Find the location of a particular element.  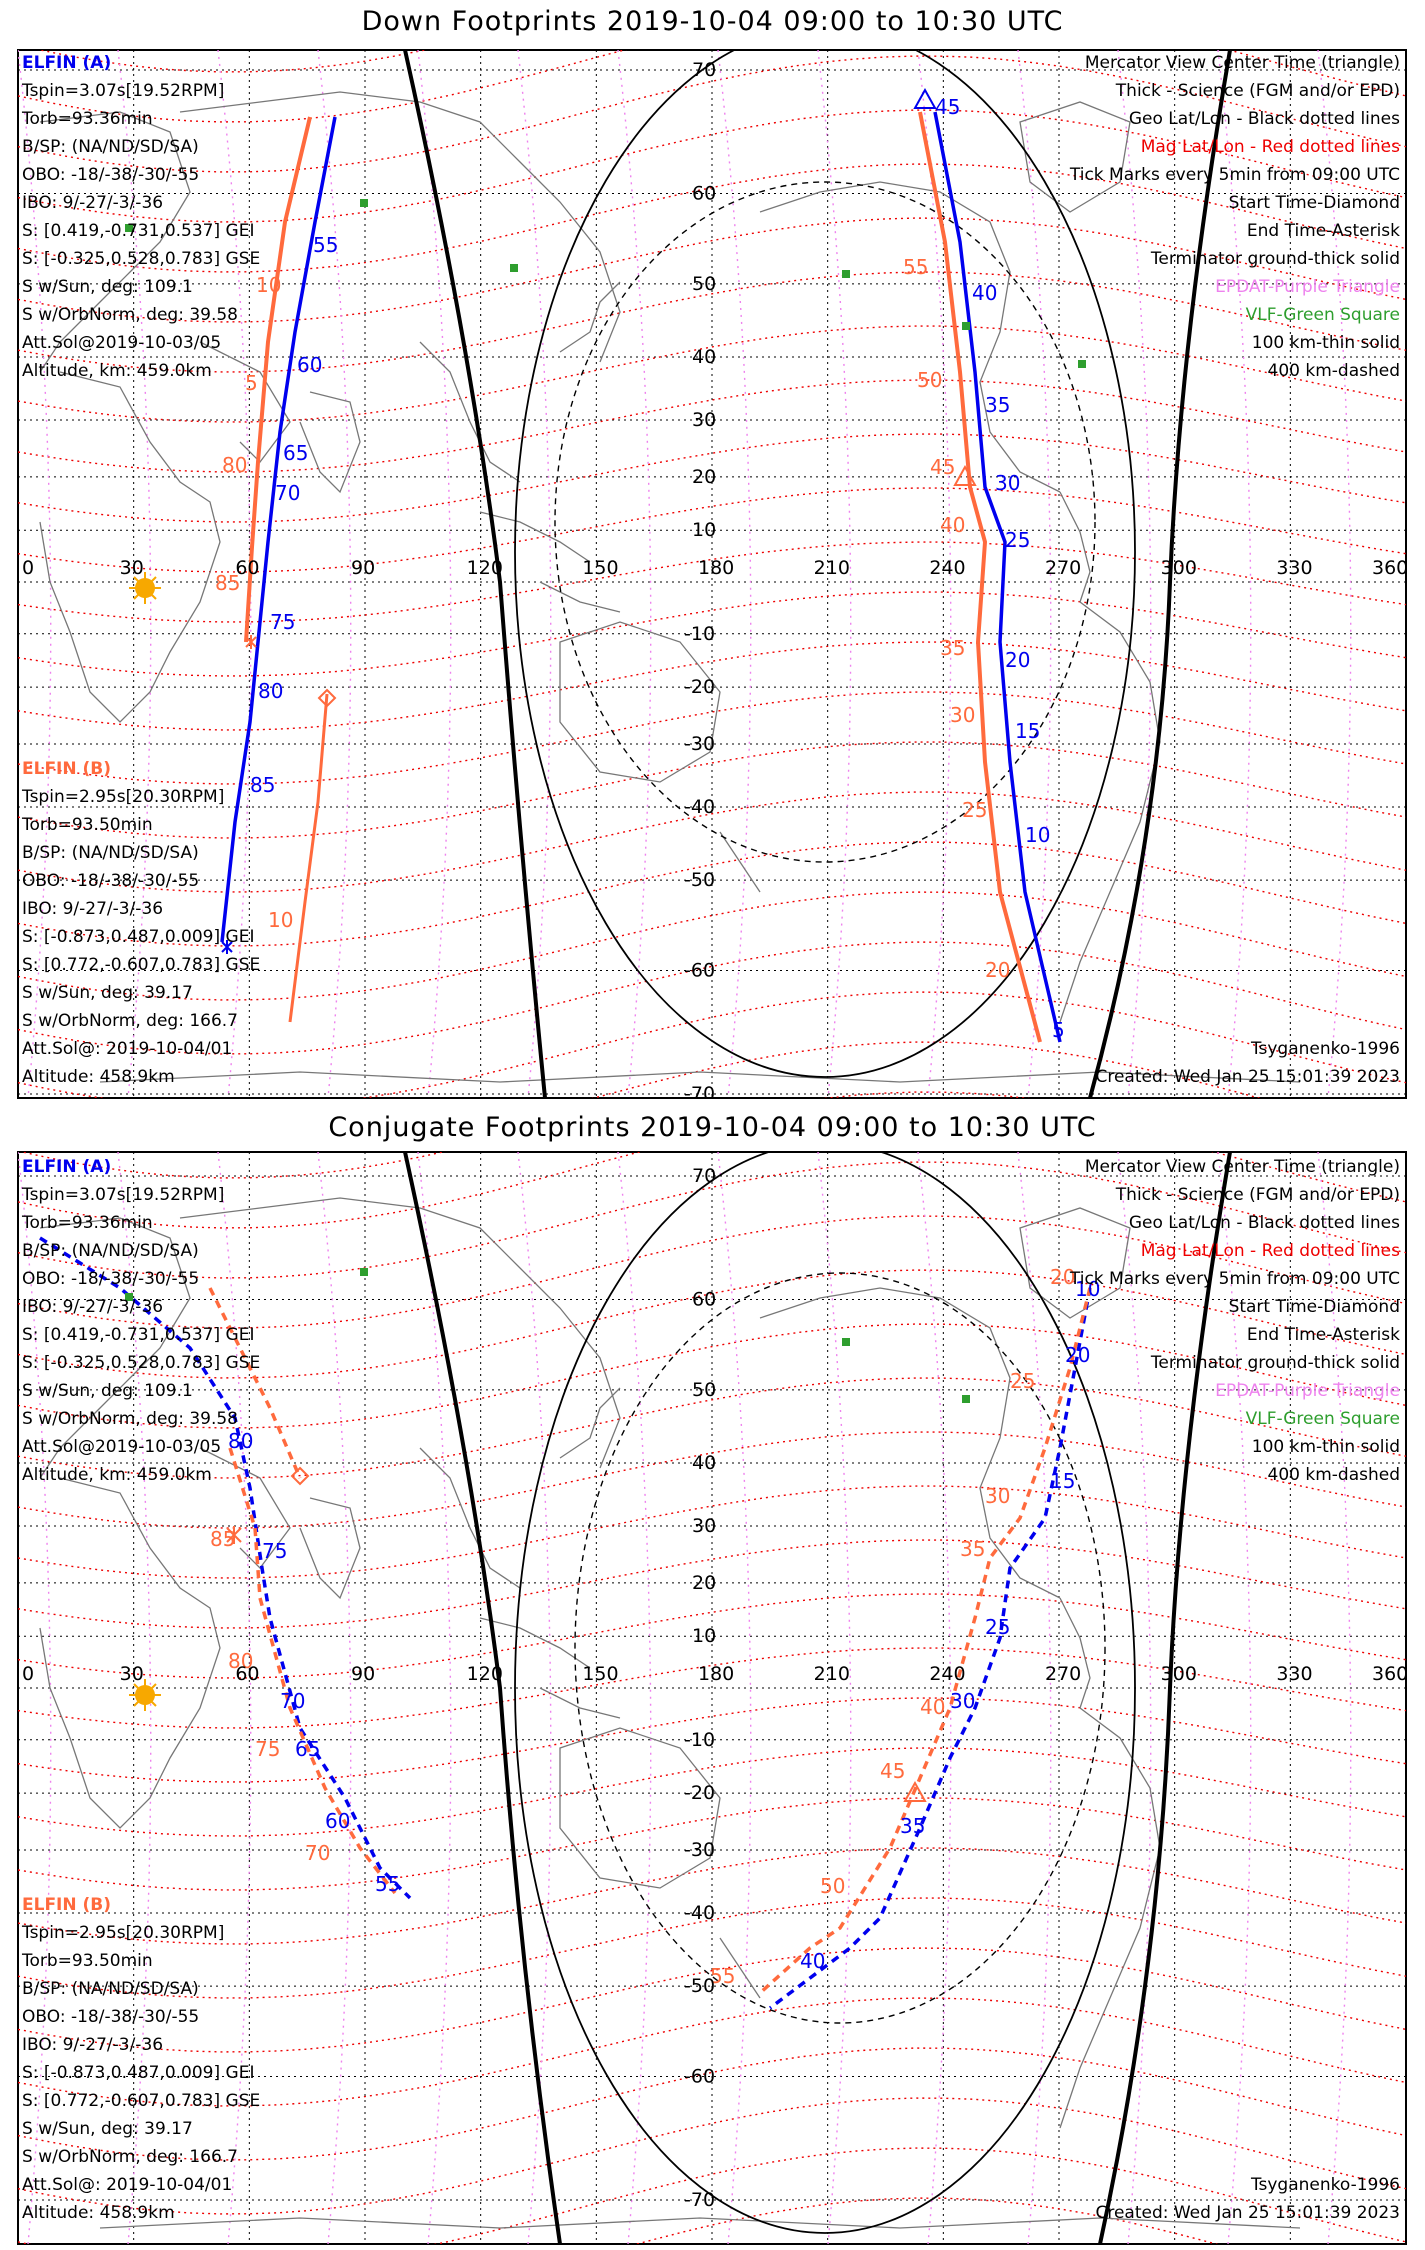

a-tick: 10 is located at coordinates (1037, 835).